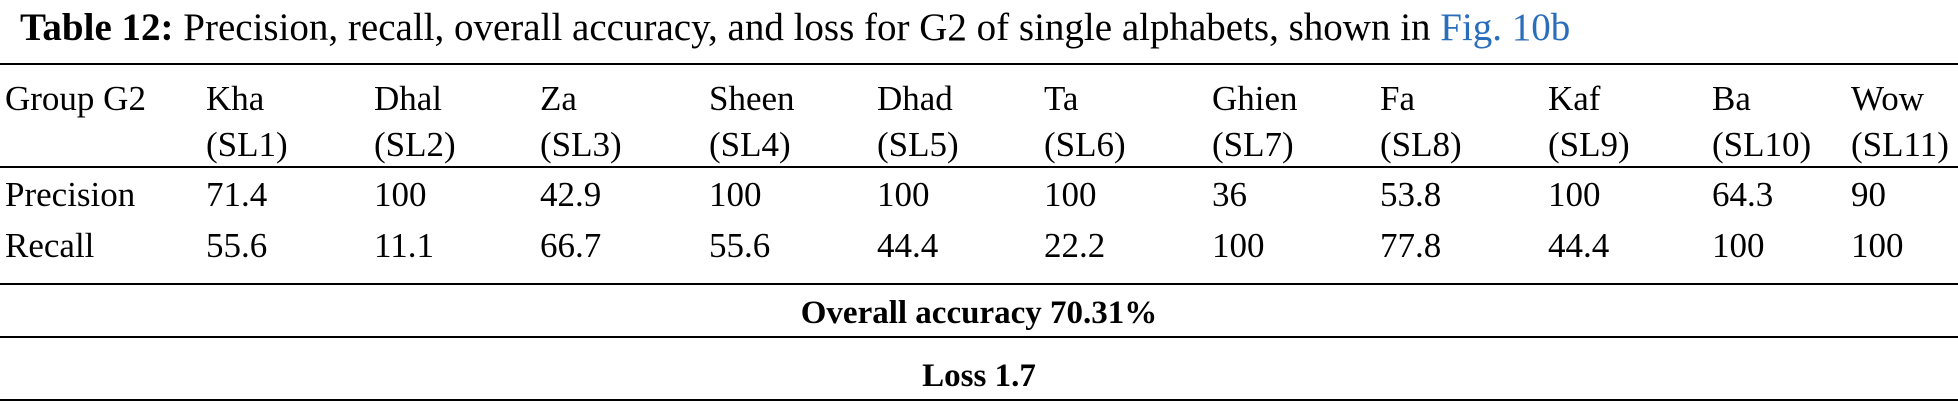  What do you see at coordinates (70, 194) in the screenshot?
I see `row-label-precision: Precision` at bounding box center [70, 194].